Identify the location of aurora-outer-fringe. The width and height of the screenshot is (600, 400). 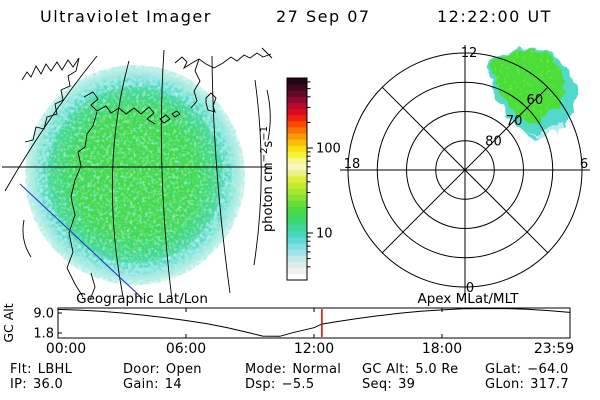
(541, 129).